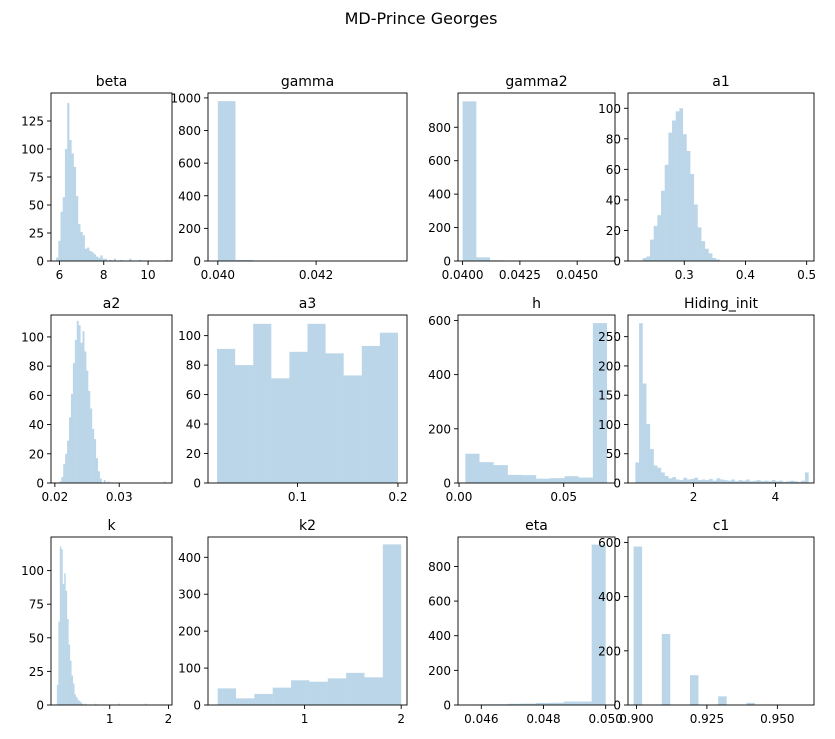 The width and height of the screenshot is (835, 739). What do you see at coordinates (522, 400) in the screenshot?
I see `subplot-h: h 0.00 0.05 0 200 400 600` at bounding box center [522, 400].